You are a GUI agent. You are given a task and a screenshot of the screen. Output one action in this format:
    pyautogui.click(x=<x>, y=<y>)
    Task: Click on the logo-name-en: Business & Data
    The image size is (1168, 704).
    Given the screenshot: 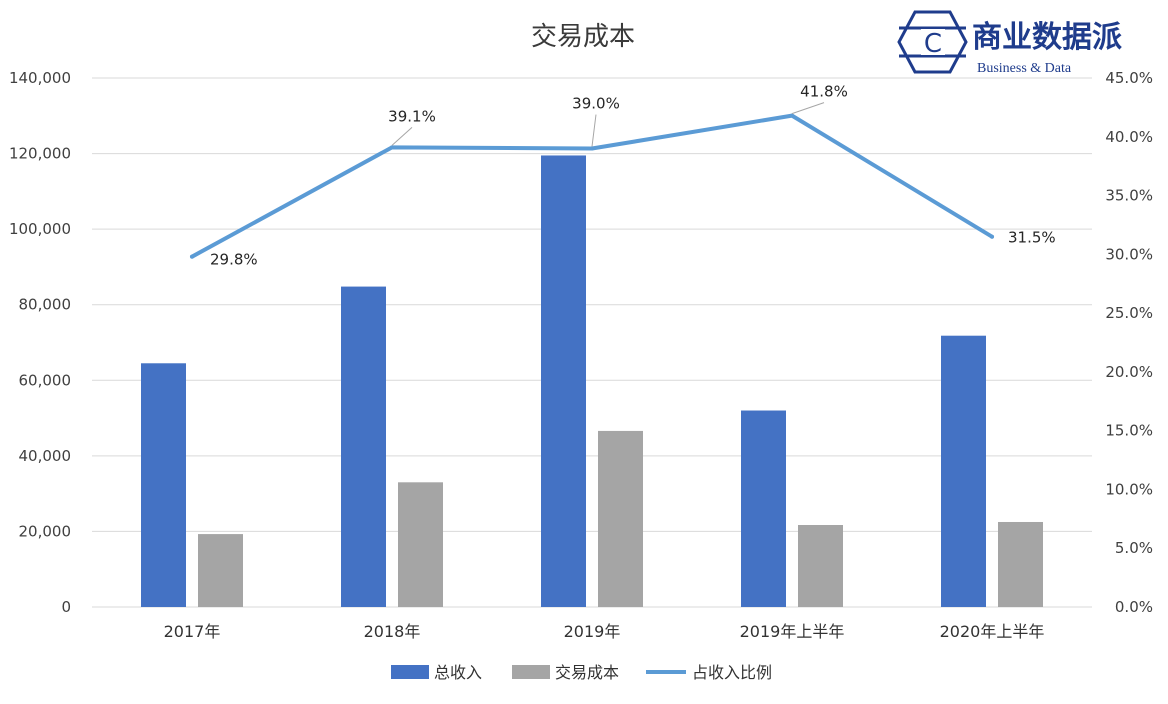 What is the action you would take?
    pyautogui.click(x=1024, y=68)
    